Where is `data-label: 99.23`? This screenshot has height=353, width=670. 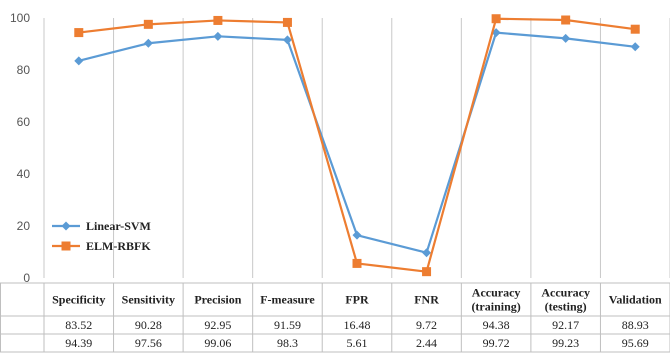 data-label: 99.23 is located at coordinates (565, 343).